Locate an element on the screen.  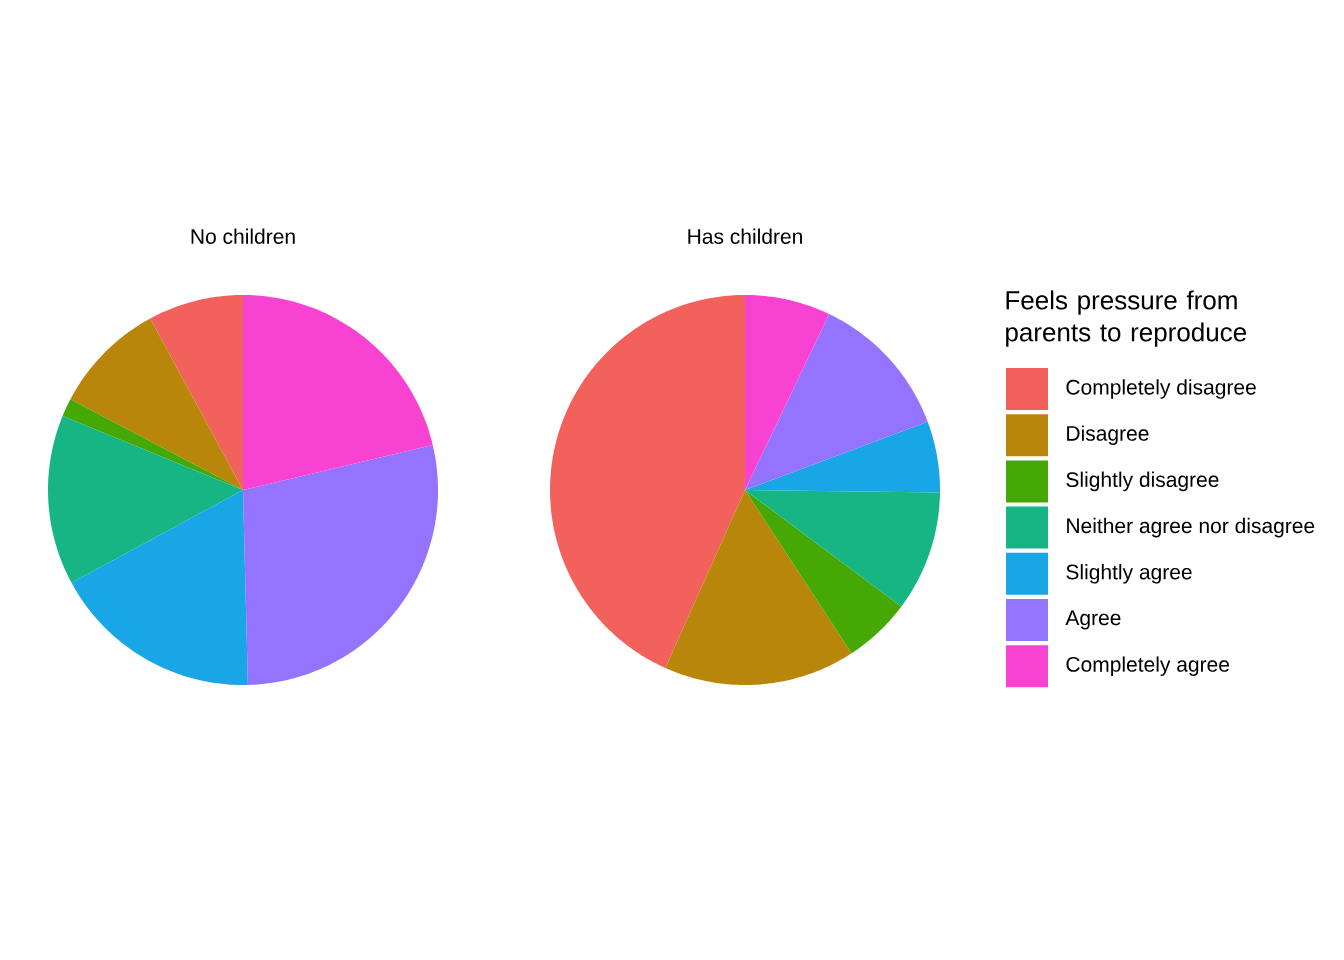
legend-label: Disagree is located at coordinates (1108, 435).